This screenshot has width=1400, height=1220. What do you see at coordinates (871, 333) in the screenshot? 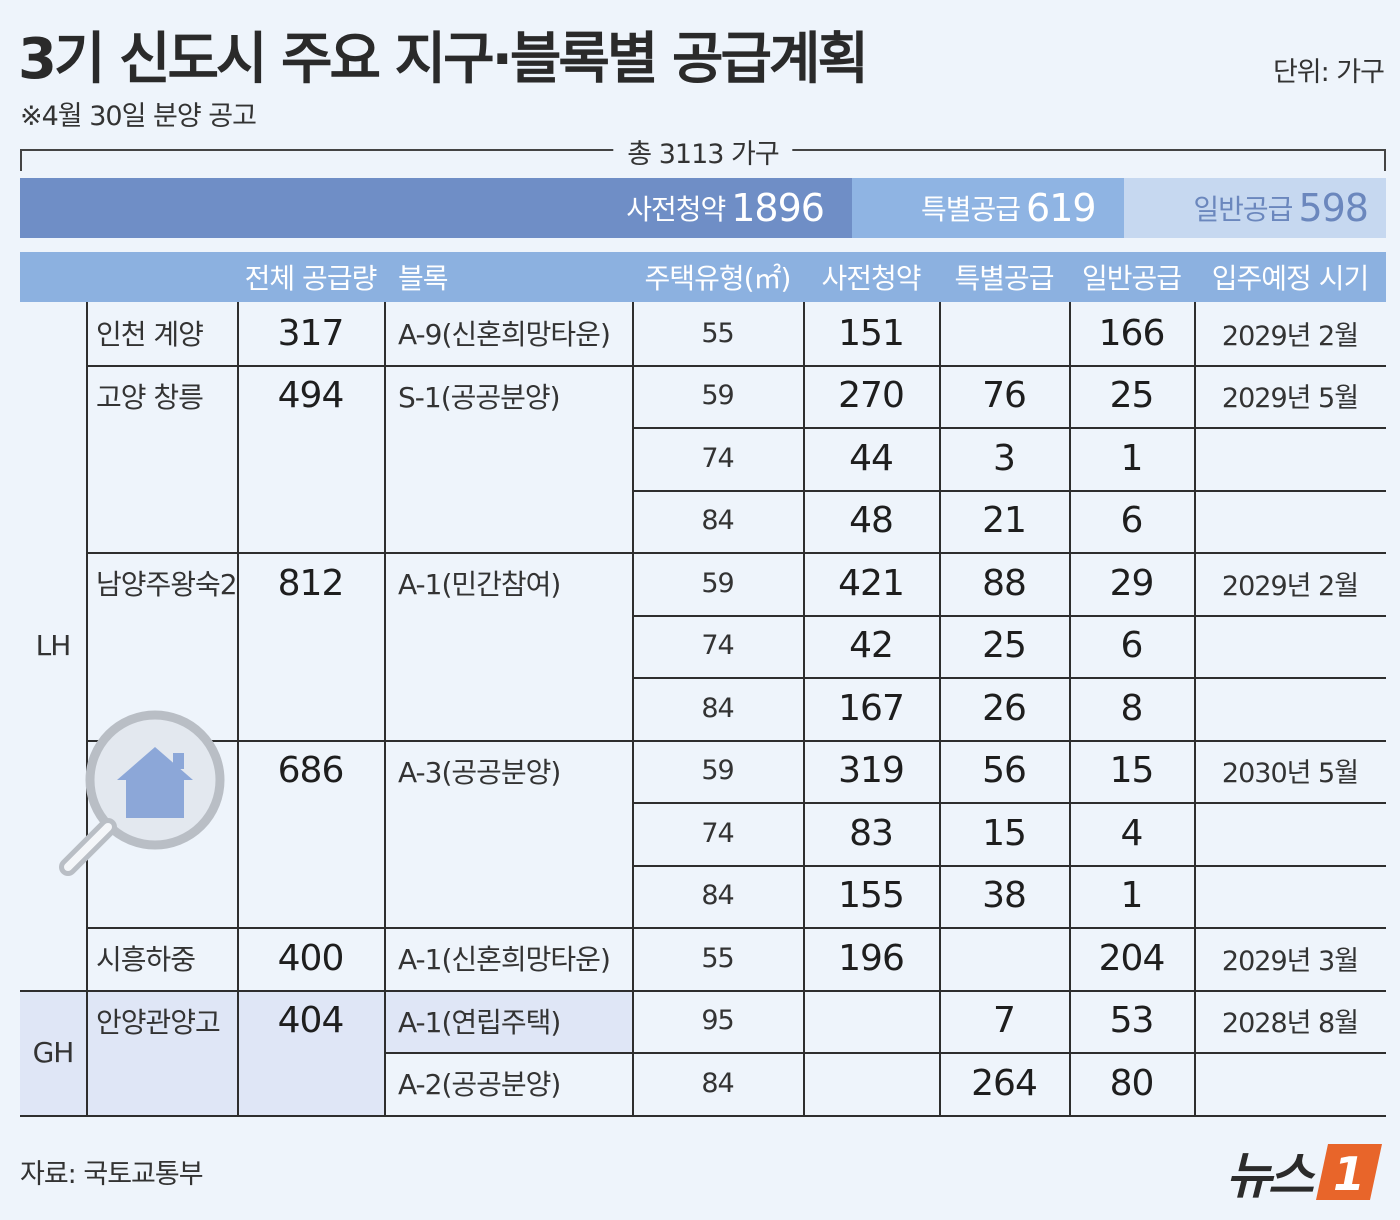
I see `pre-subscription-count: 151` at bounding box center [871, 333].